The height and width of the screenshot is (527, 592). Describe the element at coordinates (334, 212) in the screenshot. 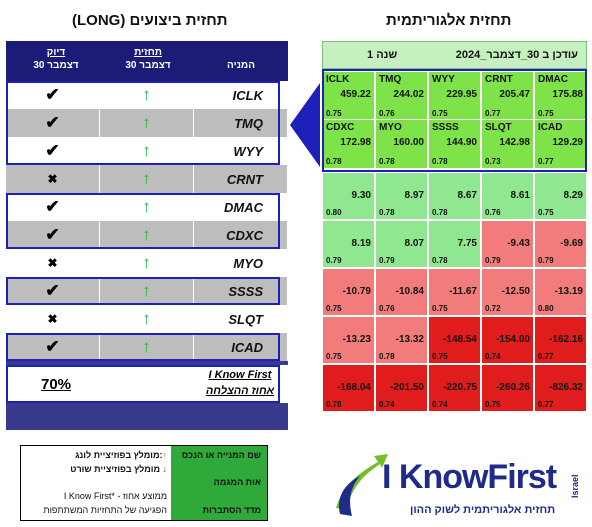

I see `cell-probability: 0.80` at that location.